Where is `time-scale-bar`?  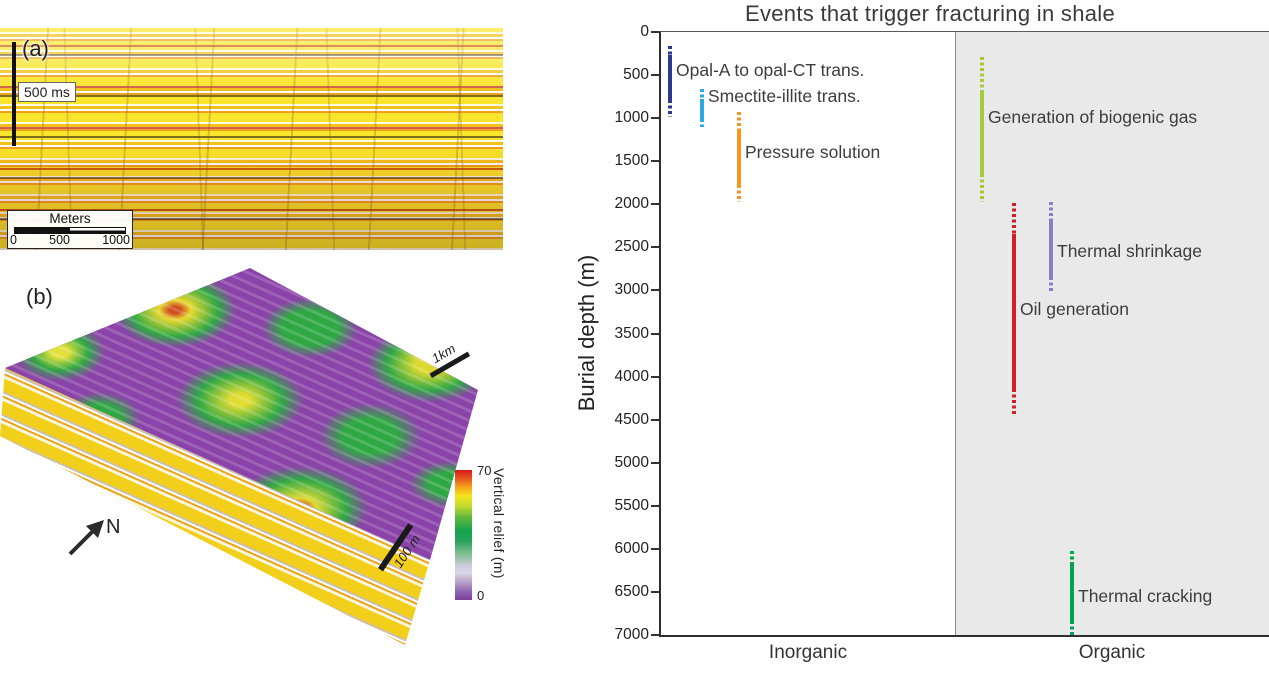 time-scale-bar is located at coordinates (14, 94).